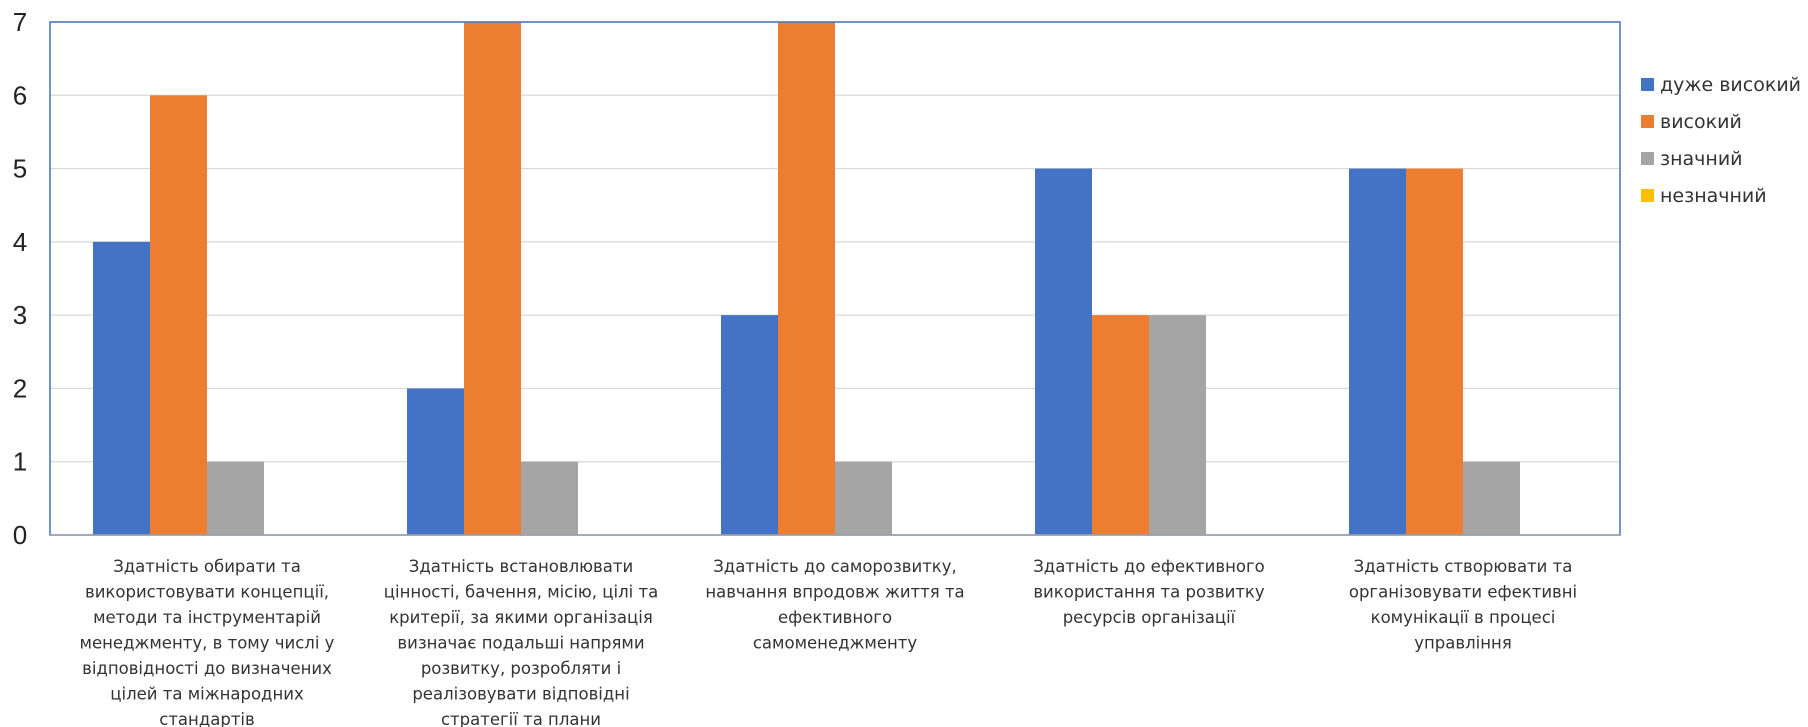 The height and width of the screenshot is (727, 1808). I want to click on category-label-line: стандартів, so click(207, 718).